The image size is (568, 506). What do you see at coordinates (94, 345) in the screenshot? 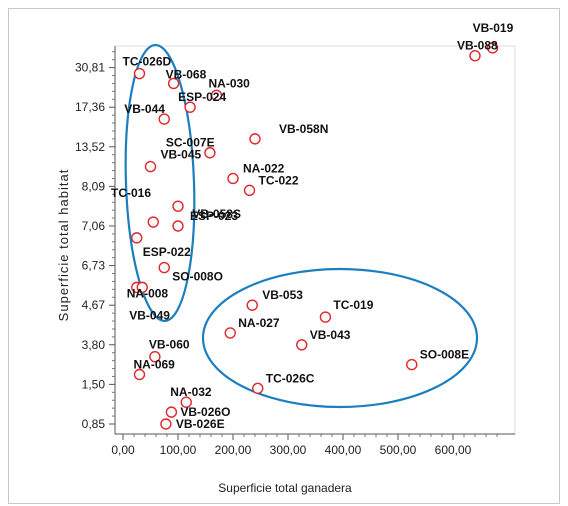
I see `y-tick-label: 3,80` at bounding box center [94, 345].